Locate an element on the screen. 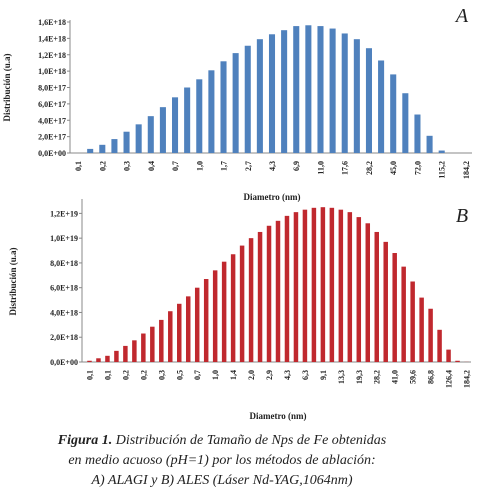  x-tick-label: 126,4 is located at coordinates (449, 379).